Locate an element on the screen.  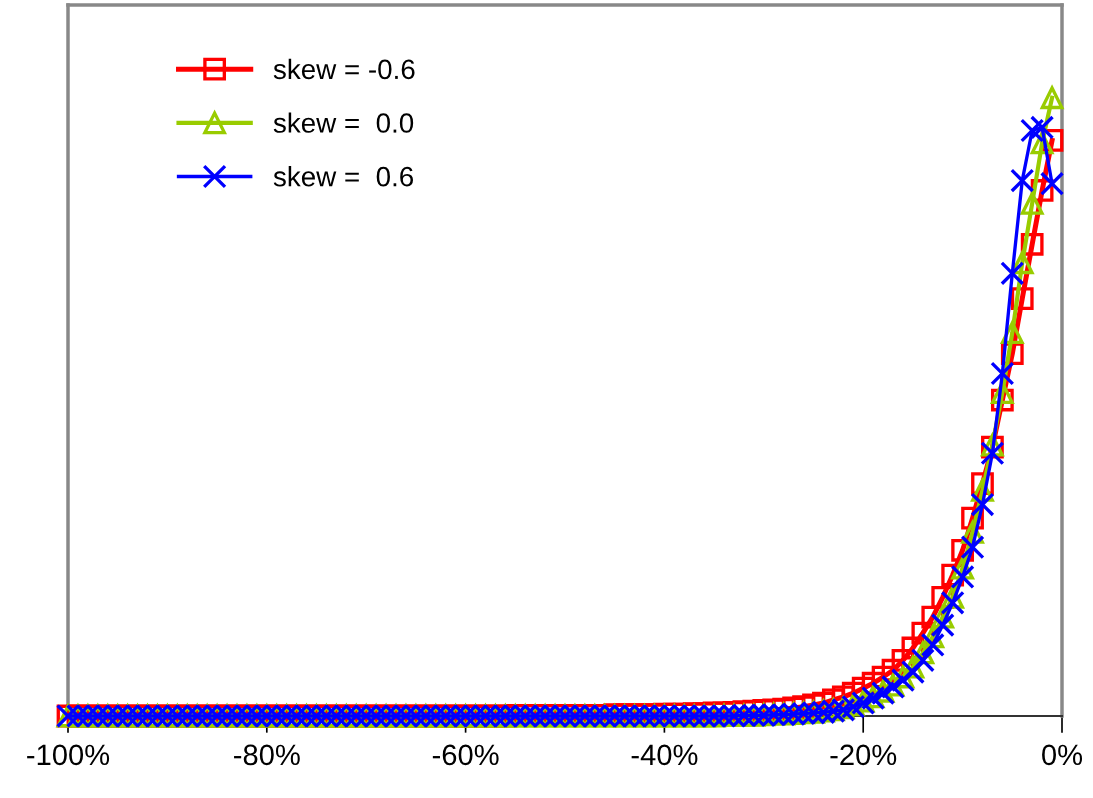
legend-label: skew = -0.6 is located at coordinates (344, 69).